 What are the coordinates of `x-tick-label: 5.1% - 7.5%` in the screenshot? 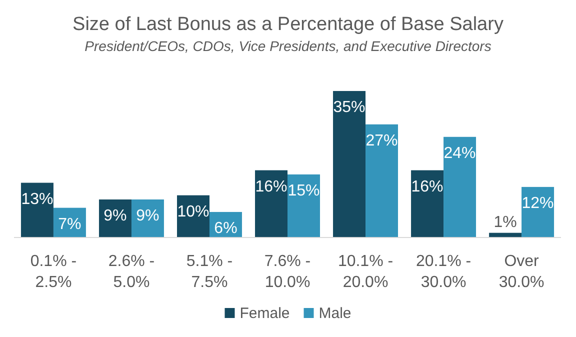 It's located at (209, 272).